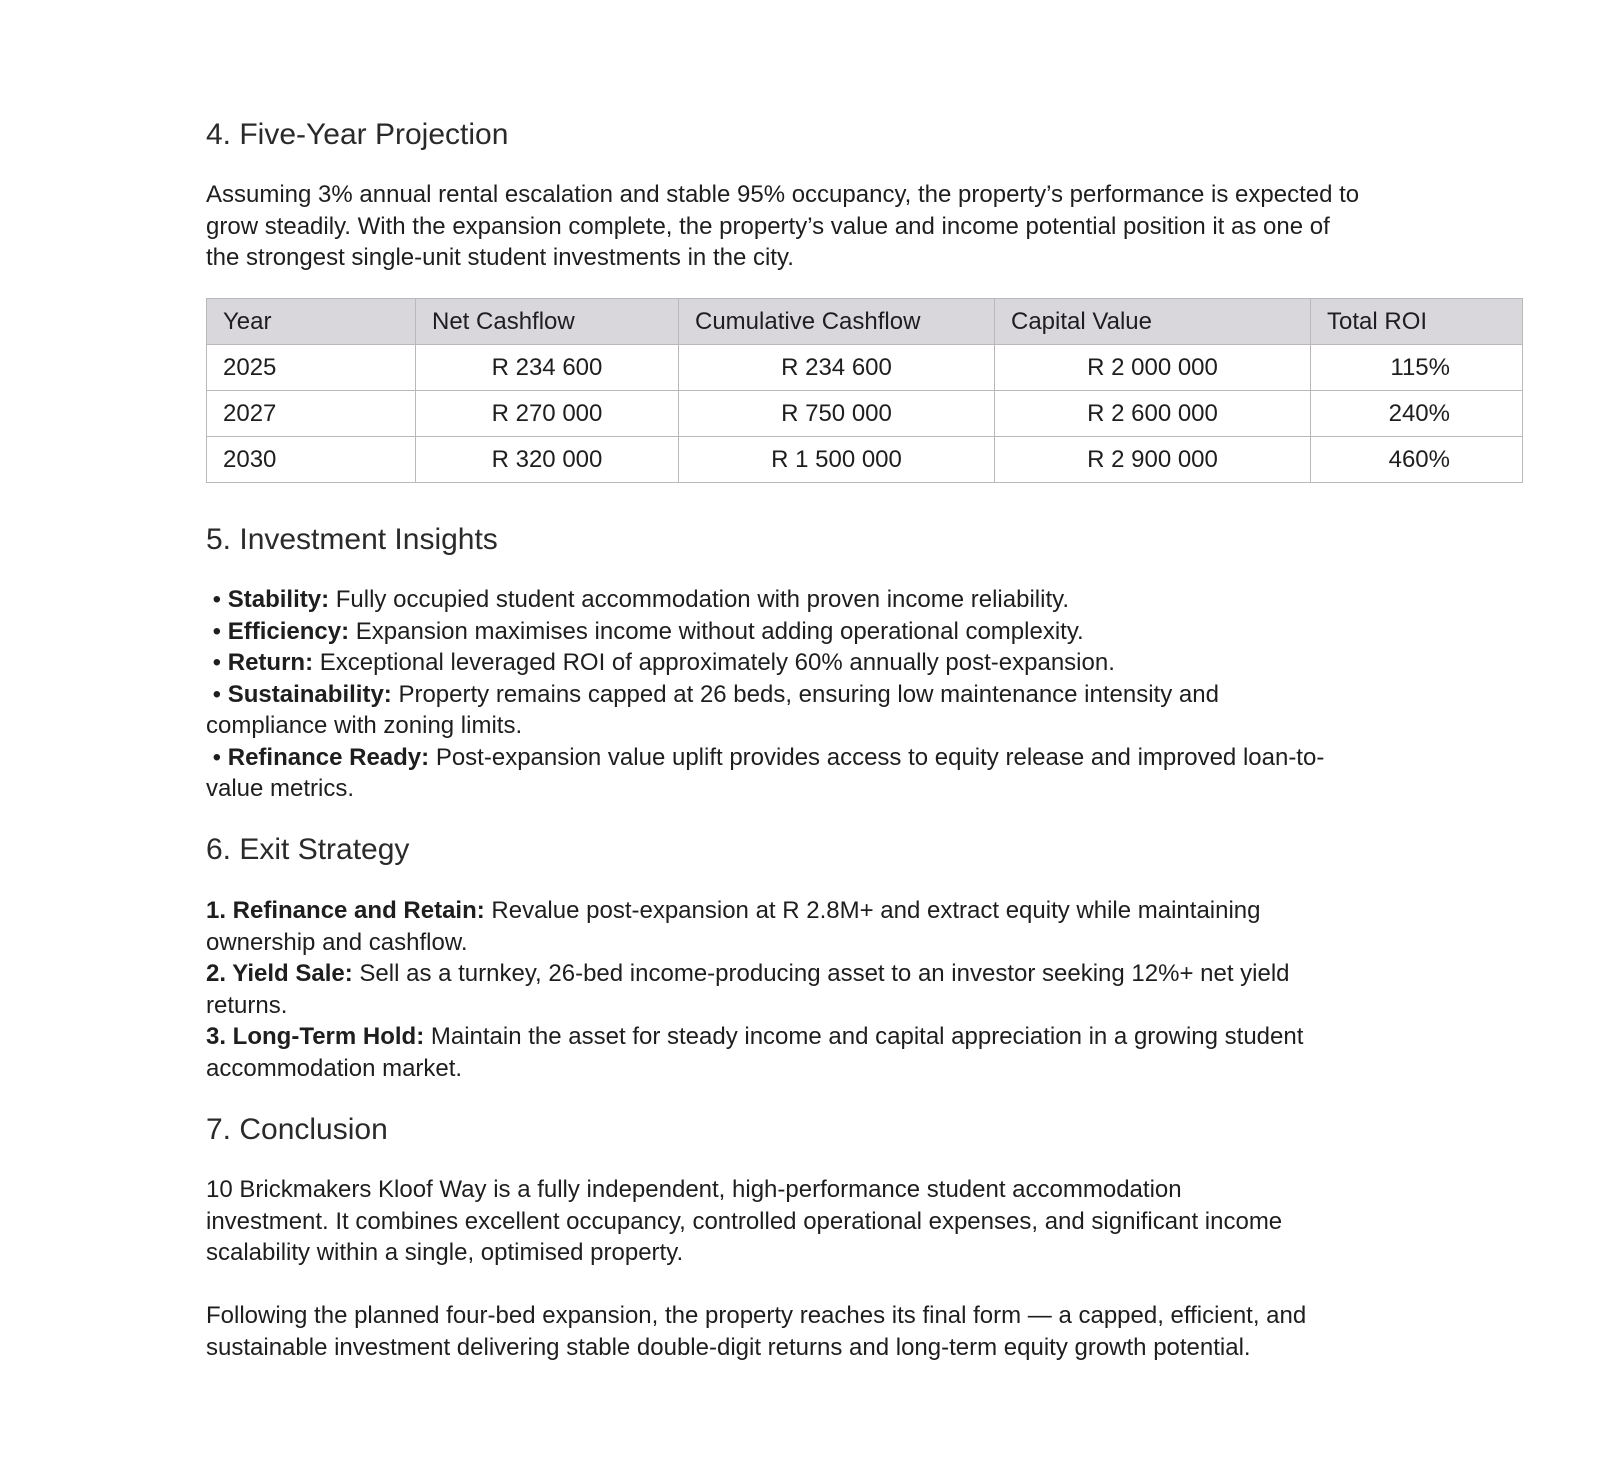 This screenshot has height=1478, width=1600. What do you see at coordinates (357, 134) in the screenshot?
I see `section-heading-projection: 4. Five-Year Projection` at bounding box center [357, 134].